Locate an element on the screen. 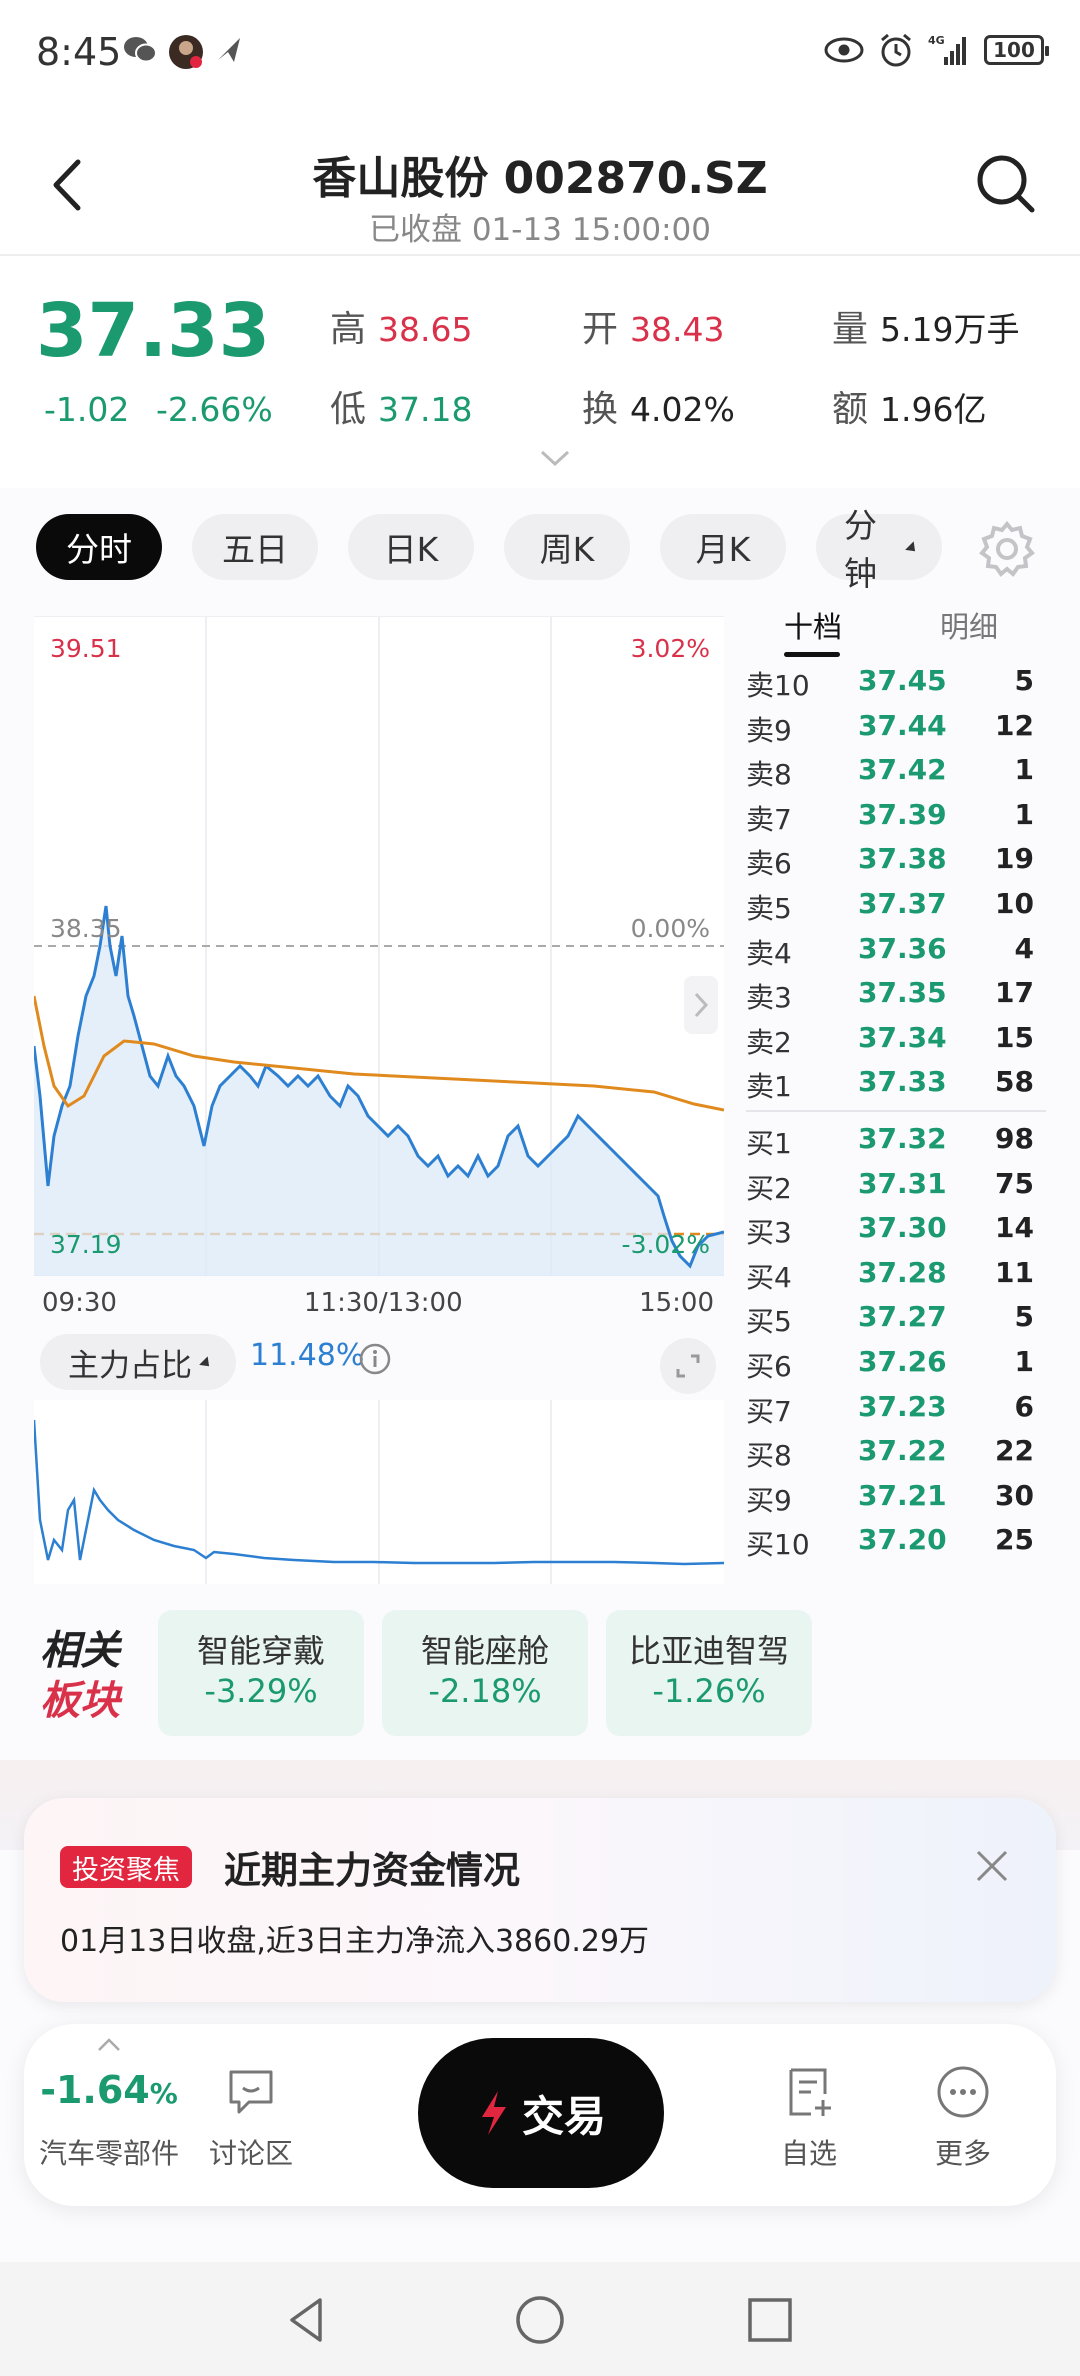  fund-ratio-chart is located at coordinates (379, 1492).